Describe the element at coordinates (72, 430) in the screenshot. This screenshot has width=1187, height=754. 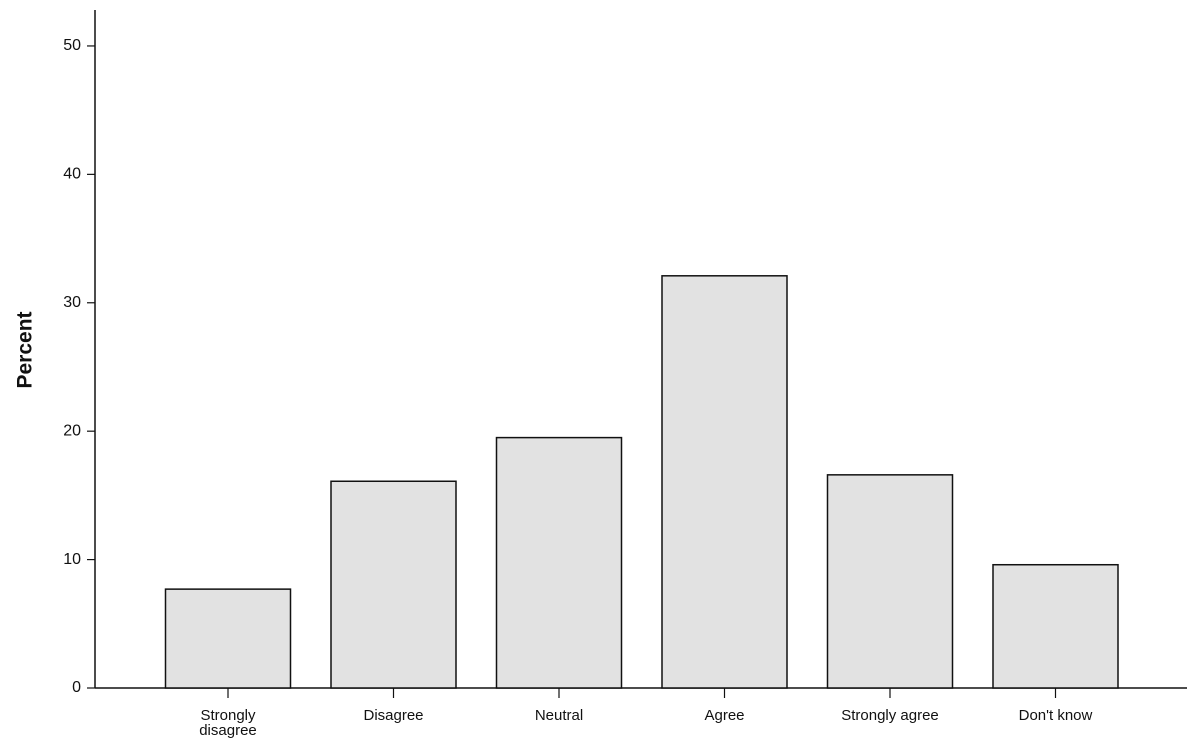
I see `y-tick-label: 20` at that location.